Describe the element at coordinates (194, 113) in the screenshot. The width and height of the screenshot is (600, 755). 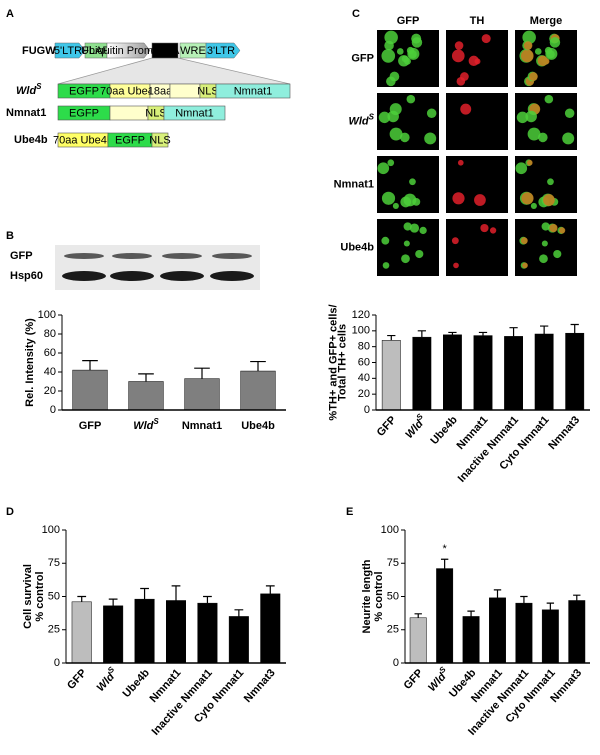
I see `domain` at that location.